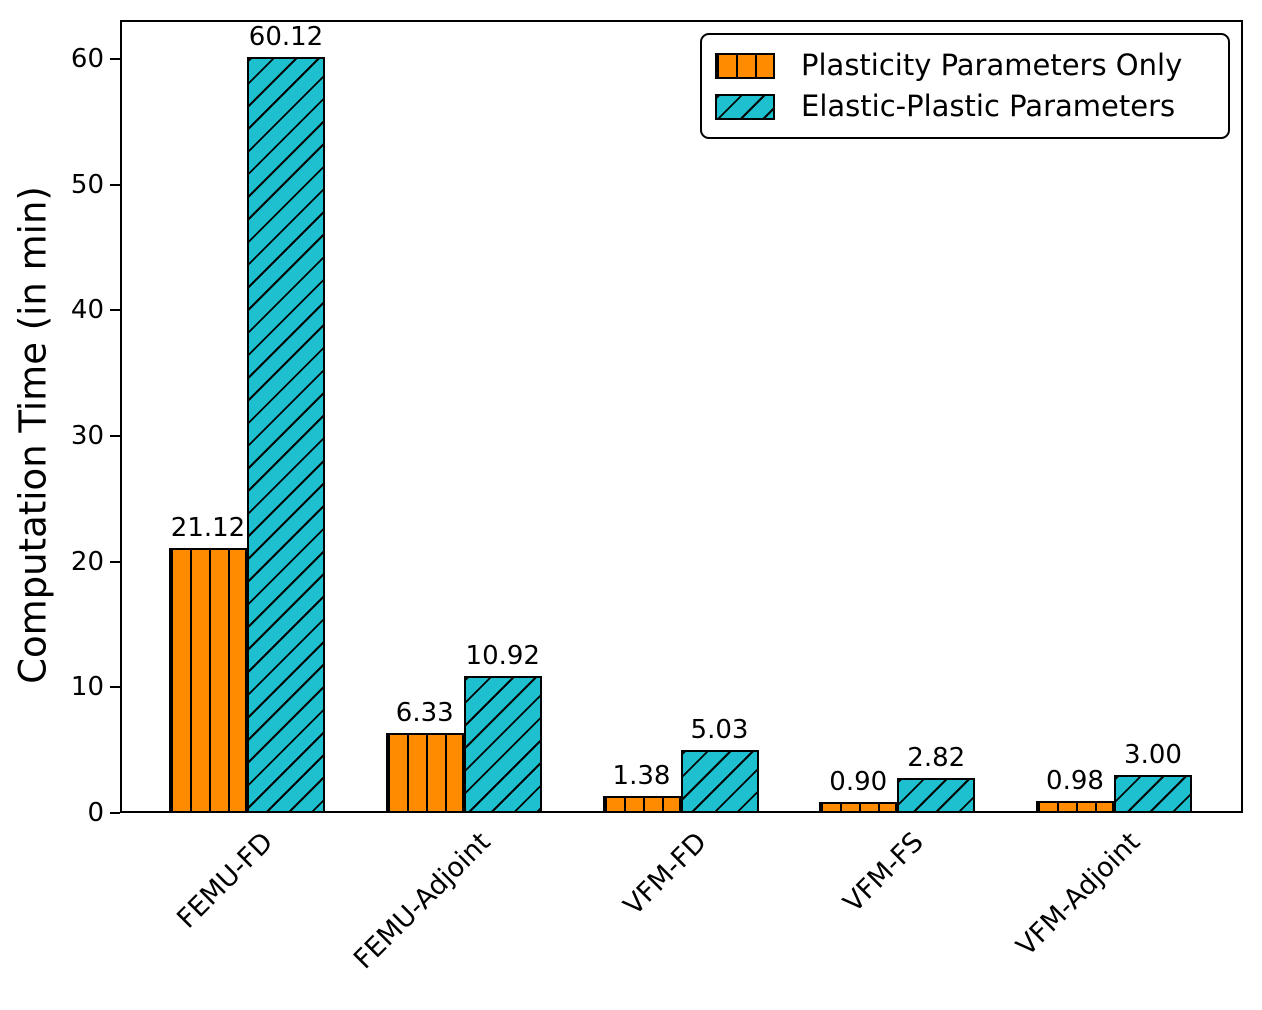  What do you see at coordinates (665, 874) in the screenshot?
I see `x-tick-label: VFM-FD` at bounding box center [665, 874].